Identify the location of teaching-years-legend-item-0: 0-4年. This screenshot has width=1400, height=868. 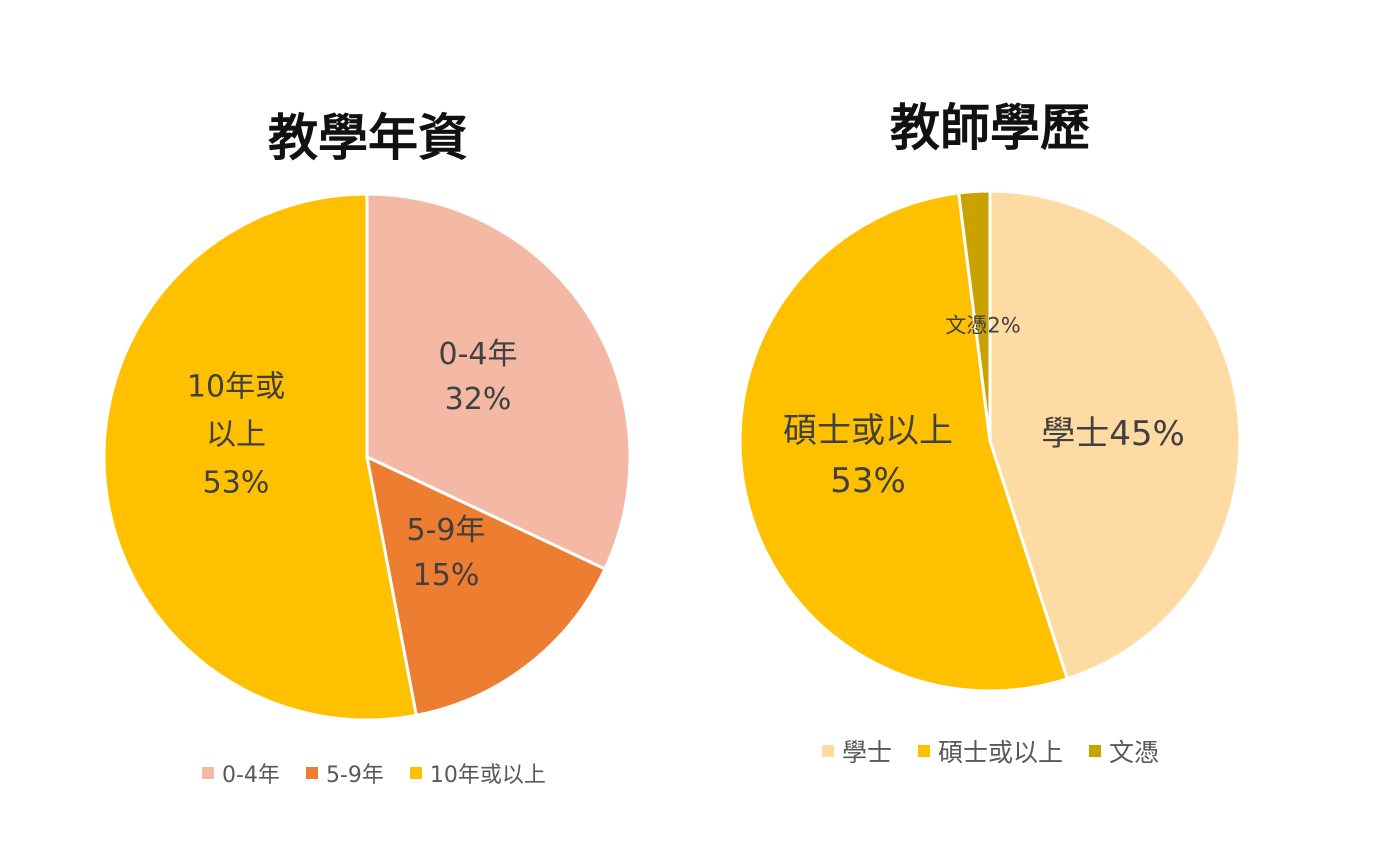
(241, 773).